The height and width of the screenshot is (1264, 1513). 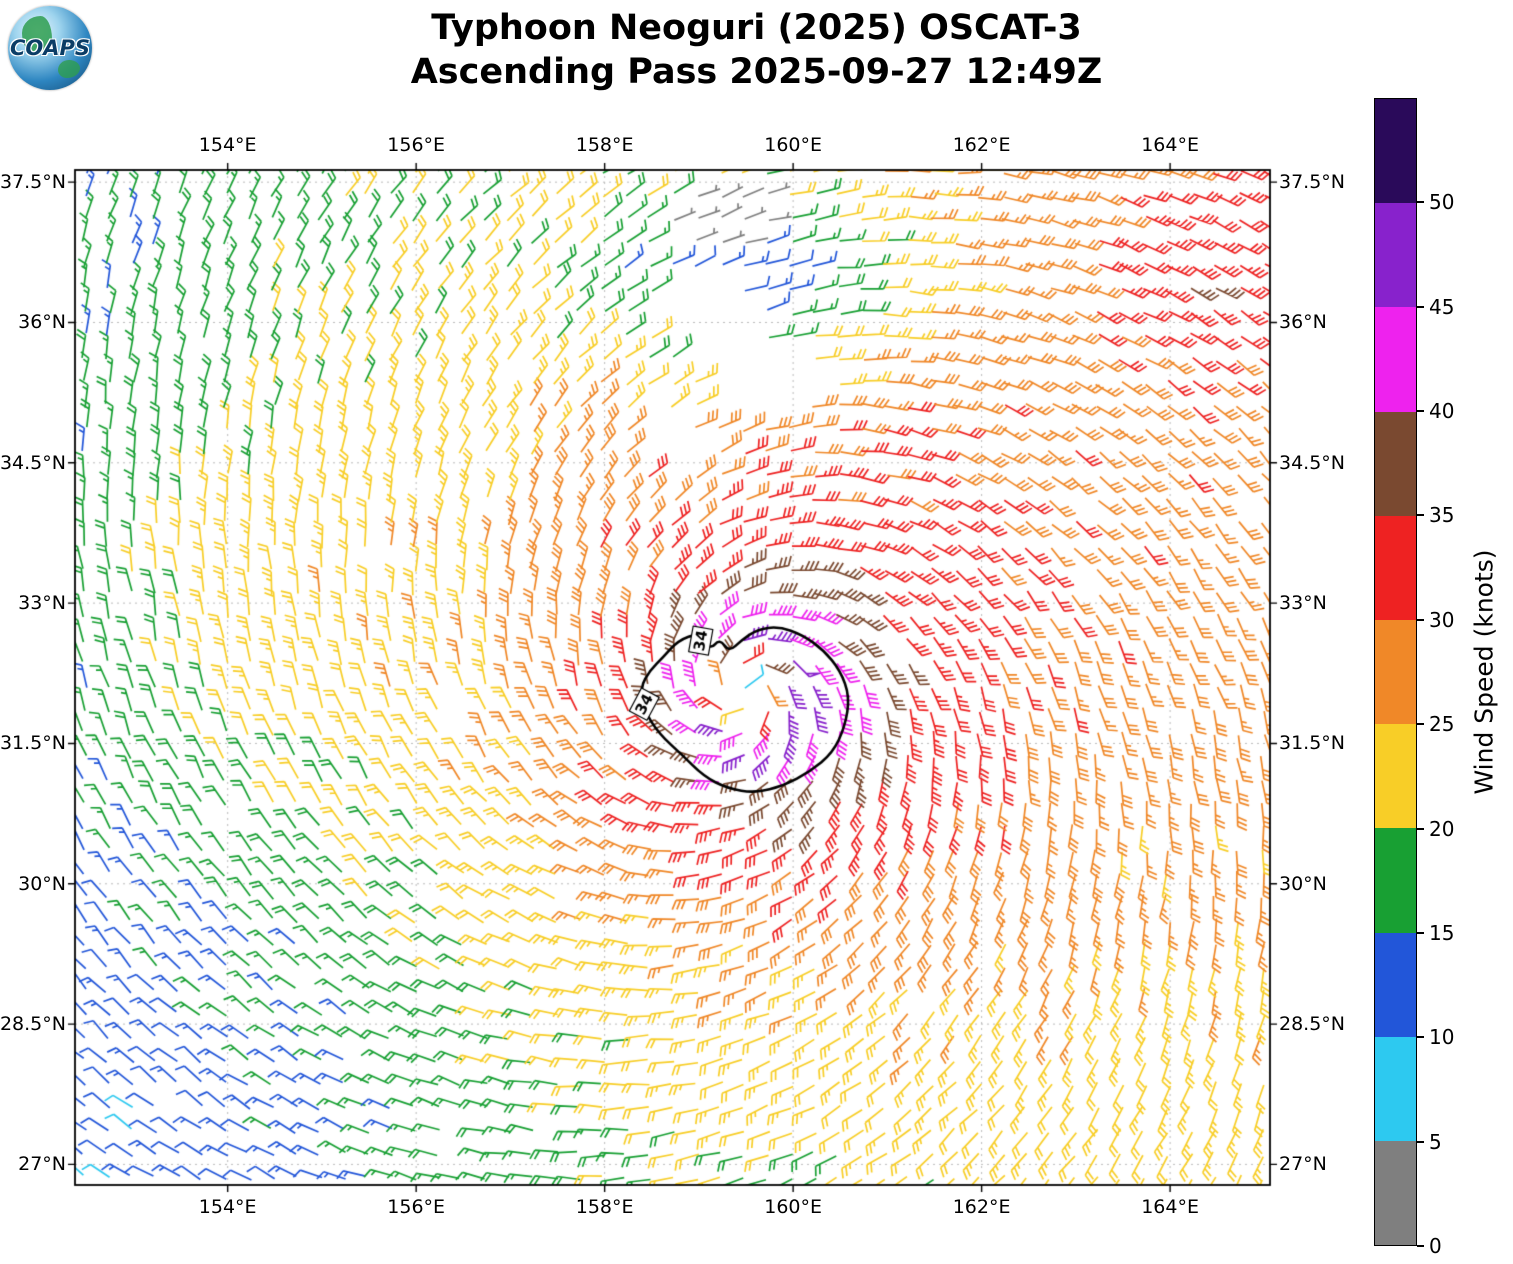 I want to click on lat-tick-label-left: 34.5°N, so click(x=33, y=462).